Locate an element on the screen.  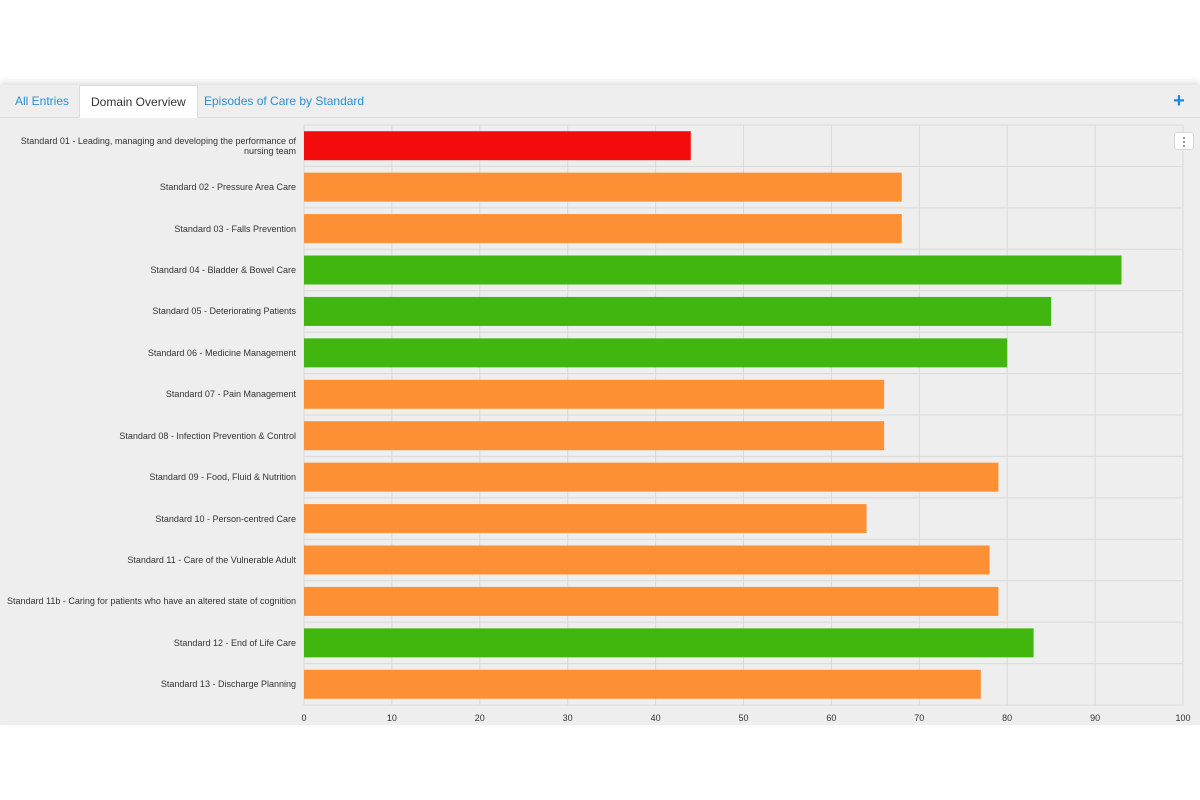
x-tick-label: 60 is located at coordinates (831, 718).